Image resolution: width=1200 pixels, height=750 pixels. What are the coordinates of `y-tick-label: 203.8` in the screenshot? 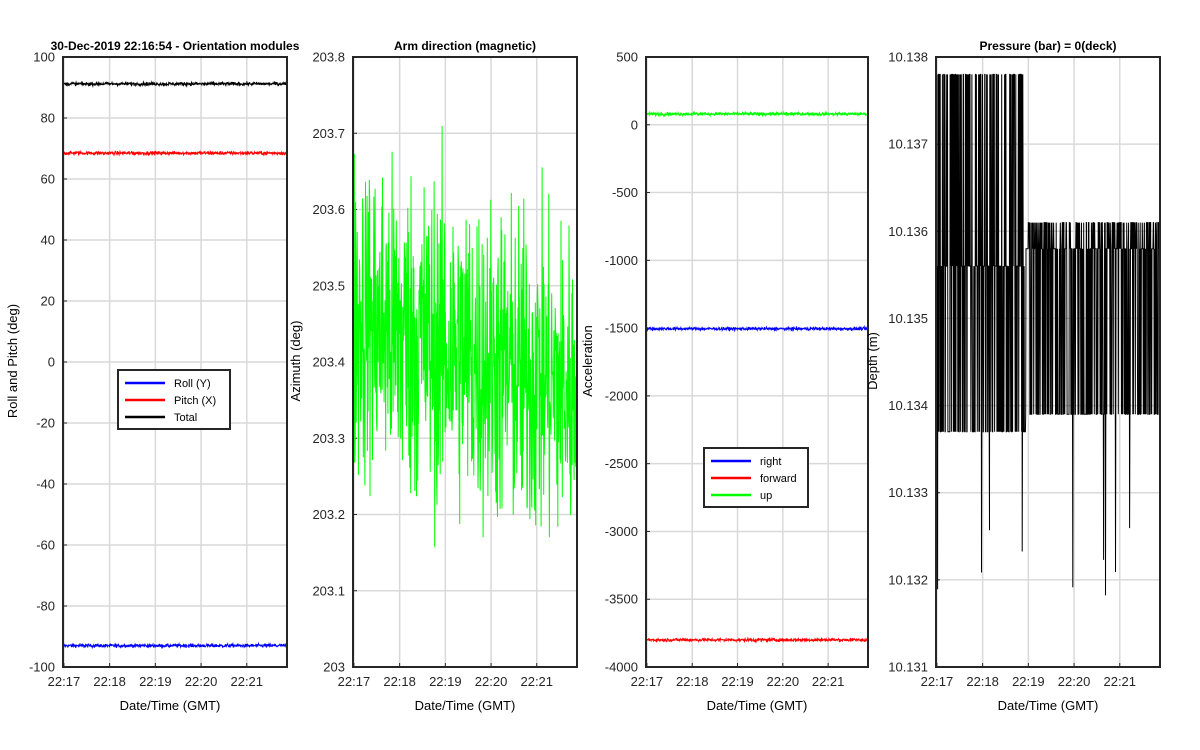 It's located at (328, 57).